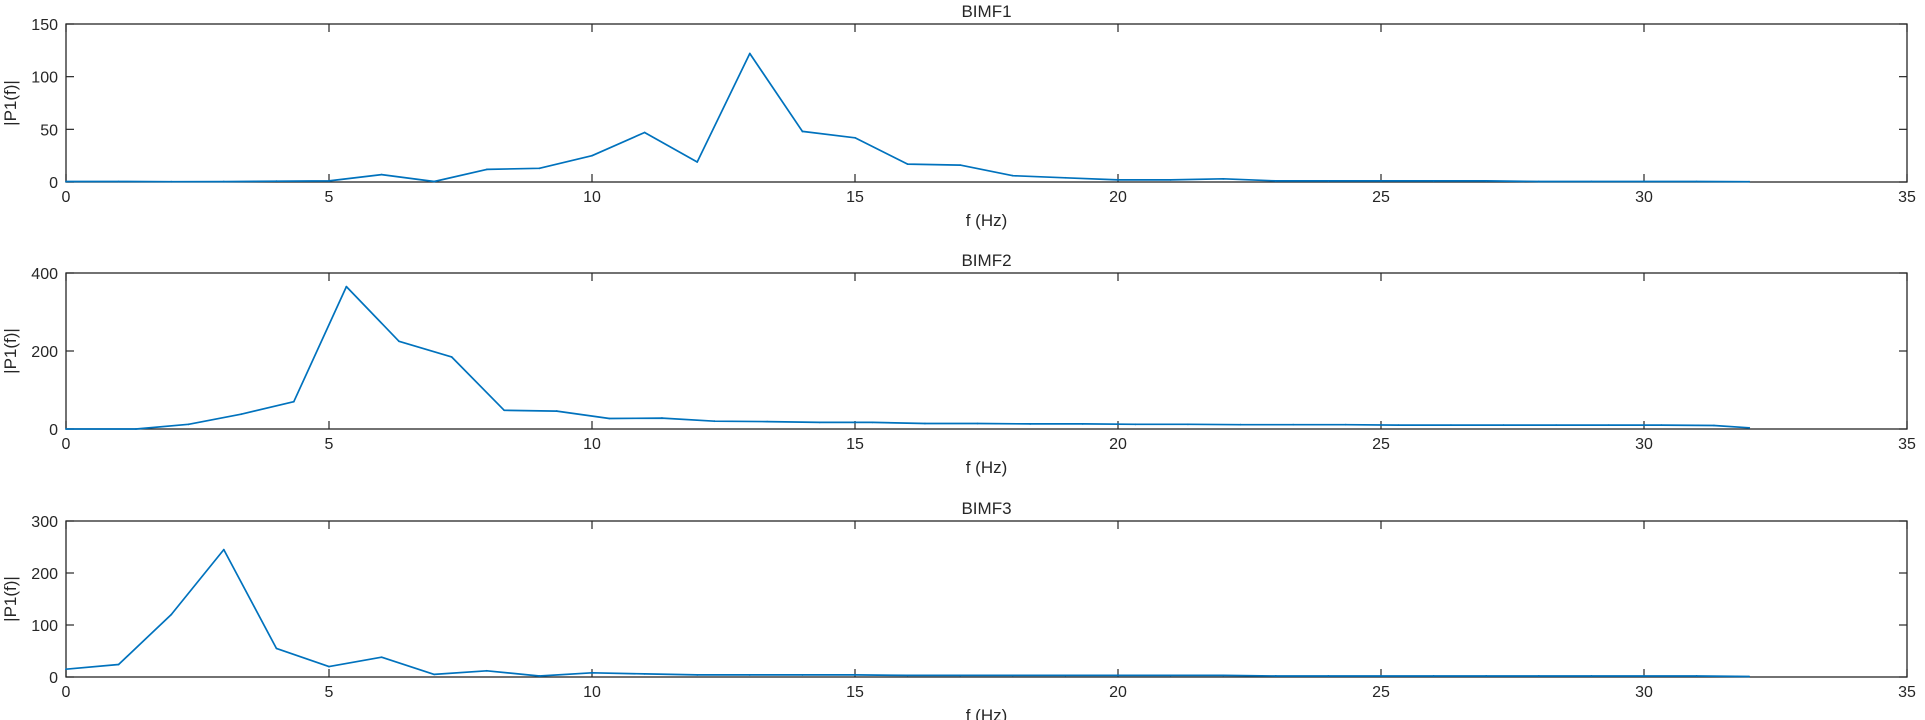 Image resolution: width=1925 pixels, height=720 pixels. Describe the element at coordinates (10, 599) in the screenshot. I see `y-axis-label: |P1(f)|` at that location.